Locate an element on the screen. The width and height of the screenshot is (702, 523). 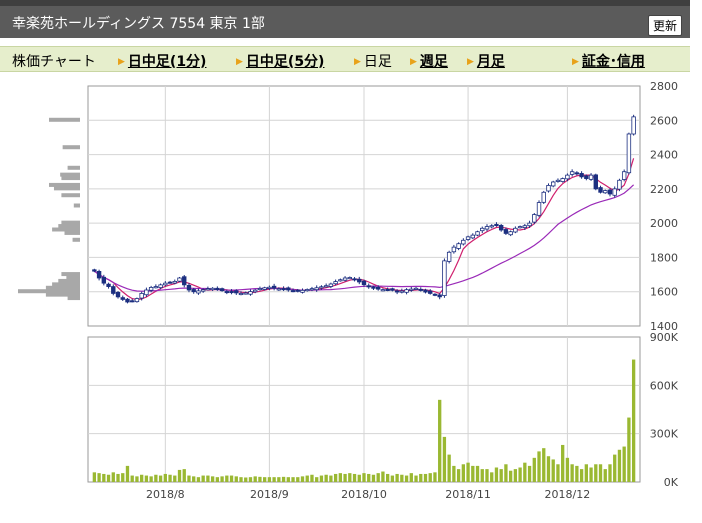
arrow-right-icon: ▶ is located at coordinates (413, 62).